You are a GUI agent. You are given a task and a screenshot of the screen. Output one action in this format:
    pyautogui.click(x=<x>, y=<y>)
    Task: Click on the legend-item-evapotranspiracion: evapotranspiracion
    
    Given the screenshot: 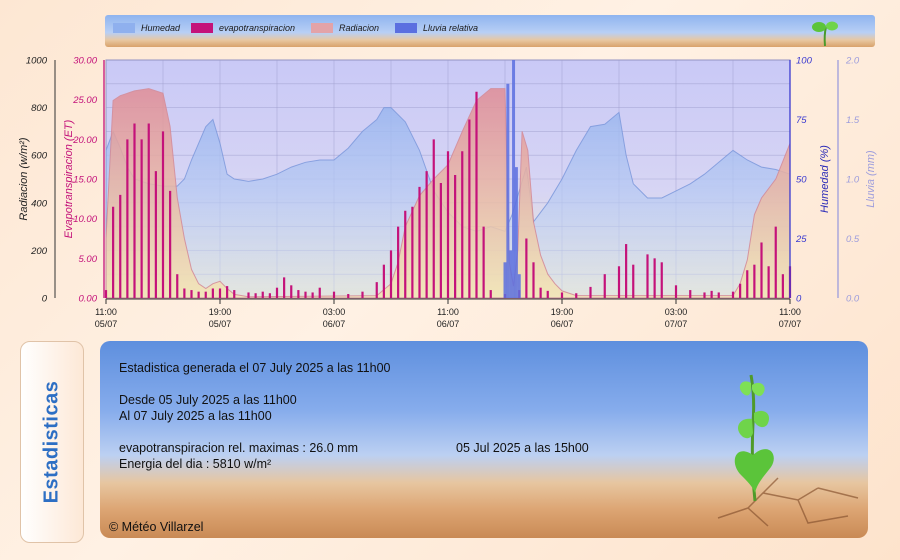 What is the action you would take?
    pyautogui.click(x=243, y=28)
    